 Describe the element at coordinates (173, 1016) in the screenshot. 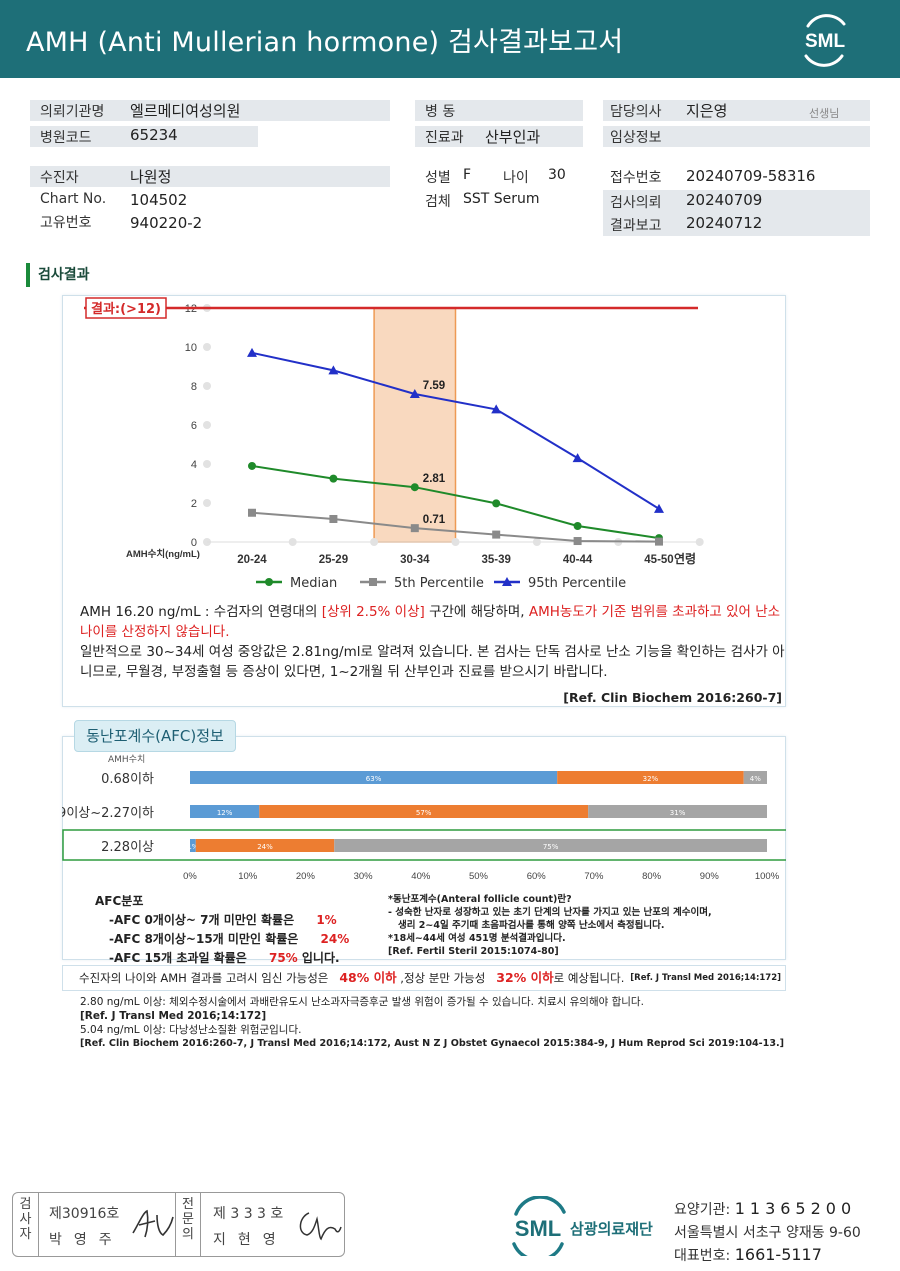

I see `footnote-ref-1: [Ref. J Transl Med 2016;14:172]` at that location.